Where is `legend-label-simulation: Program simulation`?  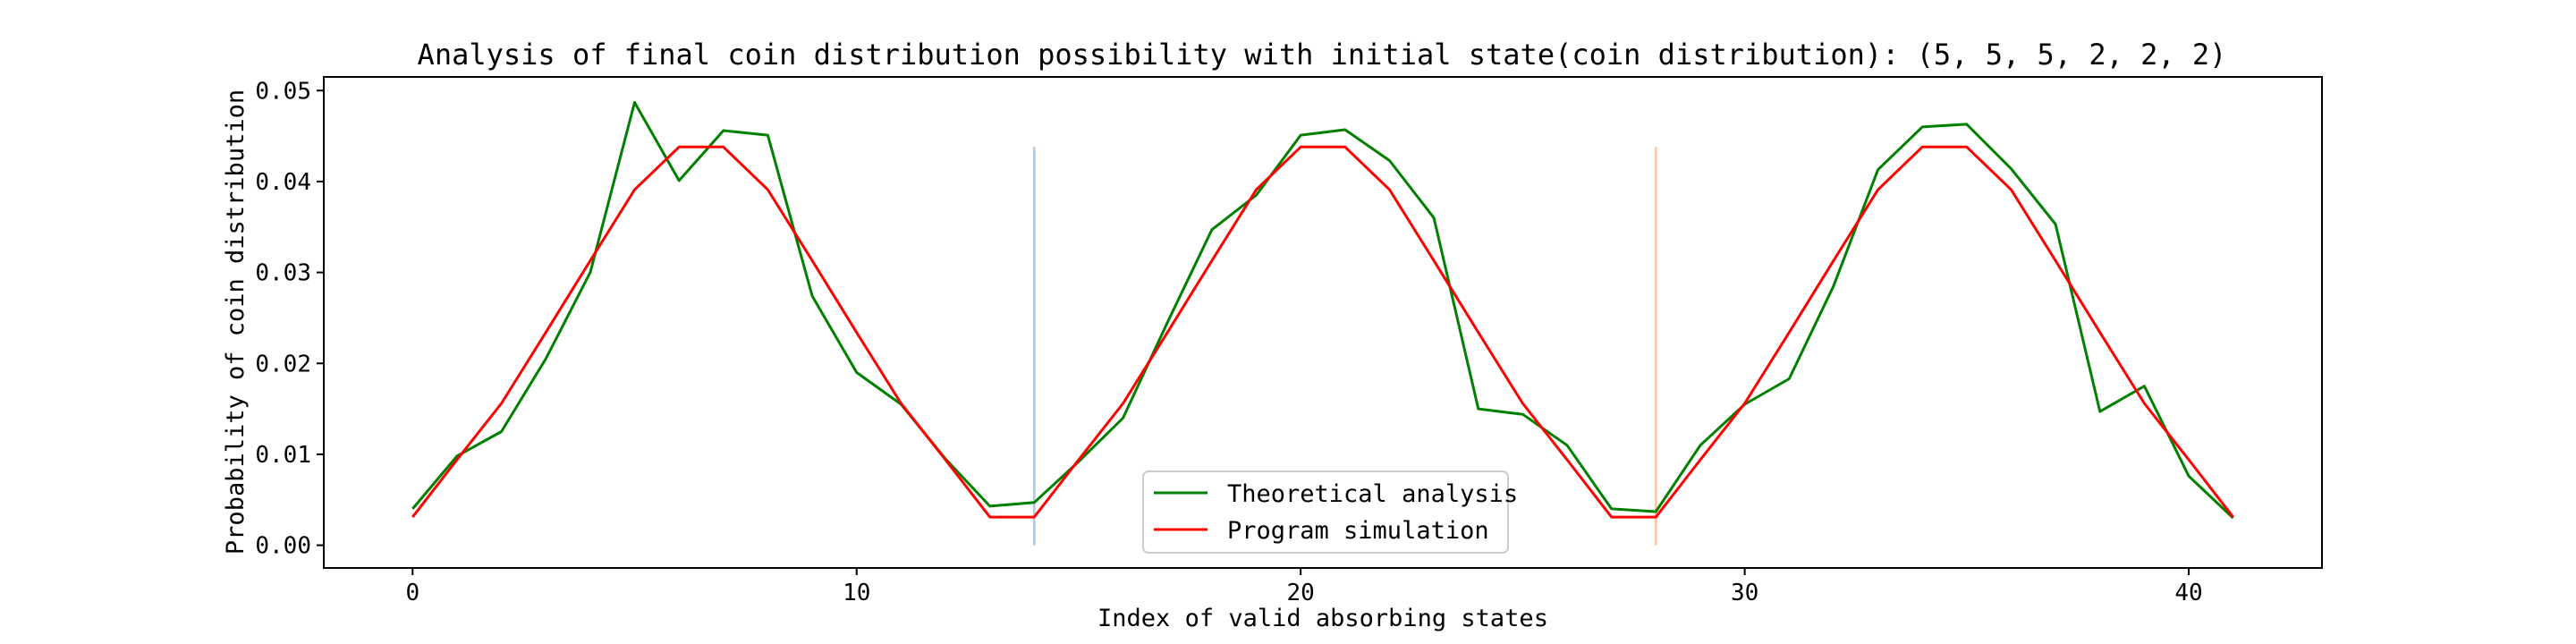 legend-label-simulation: Program simulation is located at coordinates (1358, 531).